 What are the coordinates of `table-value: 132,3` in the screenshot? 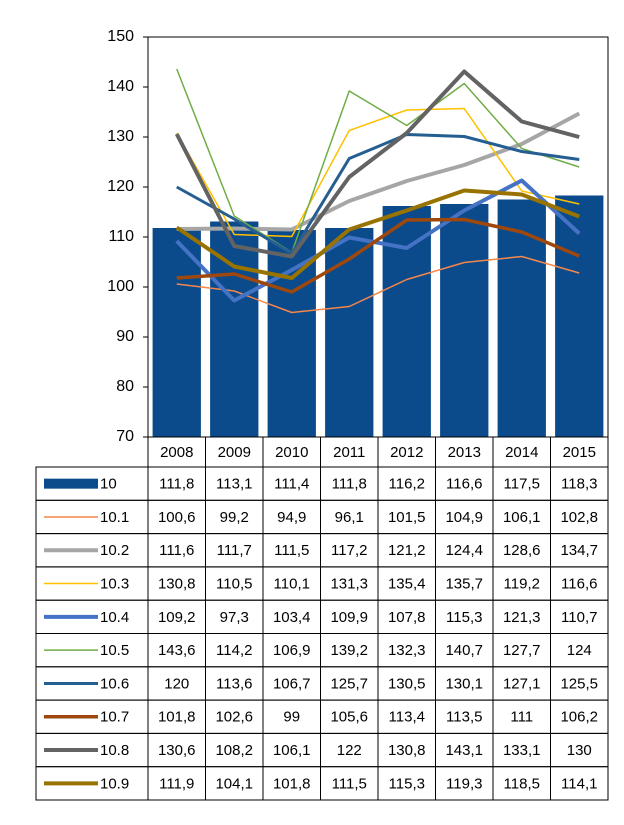 It's located at (407, 650).